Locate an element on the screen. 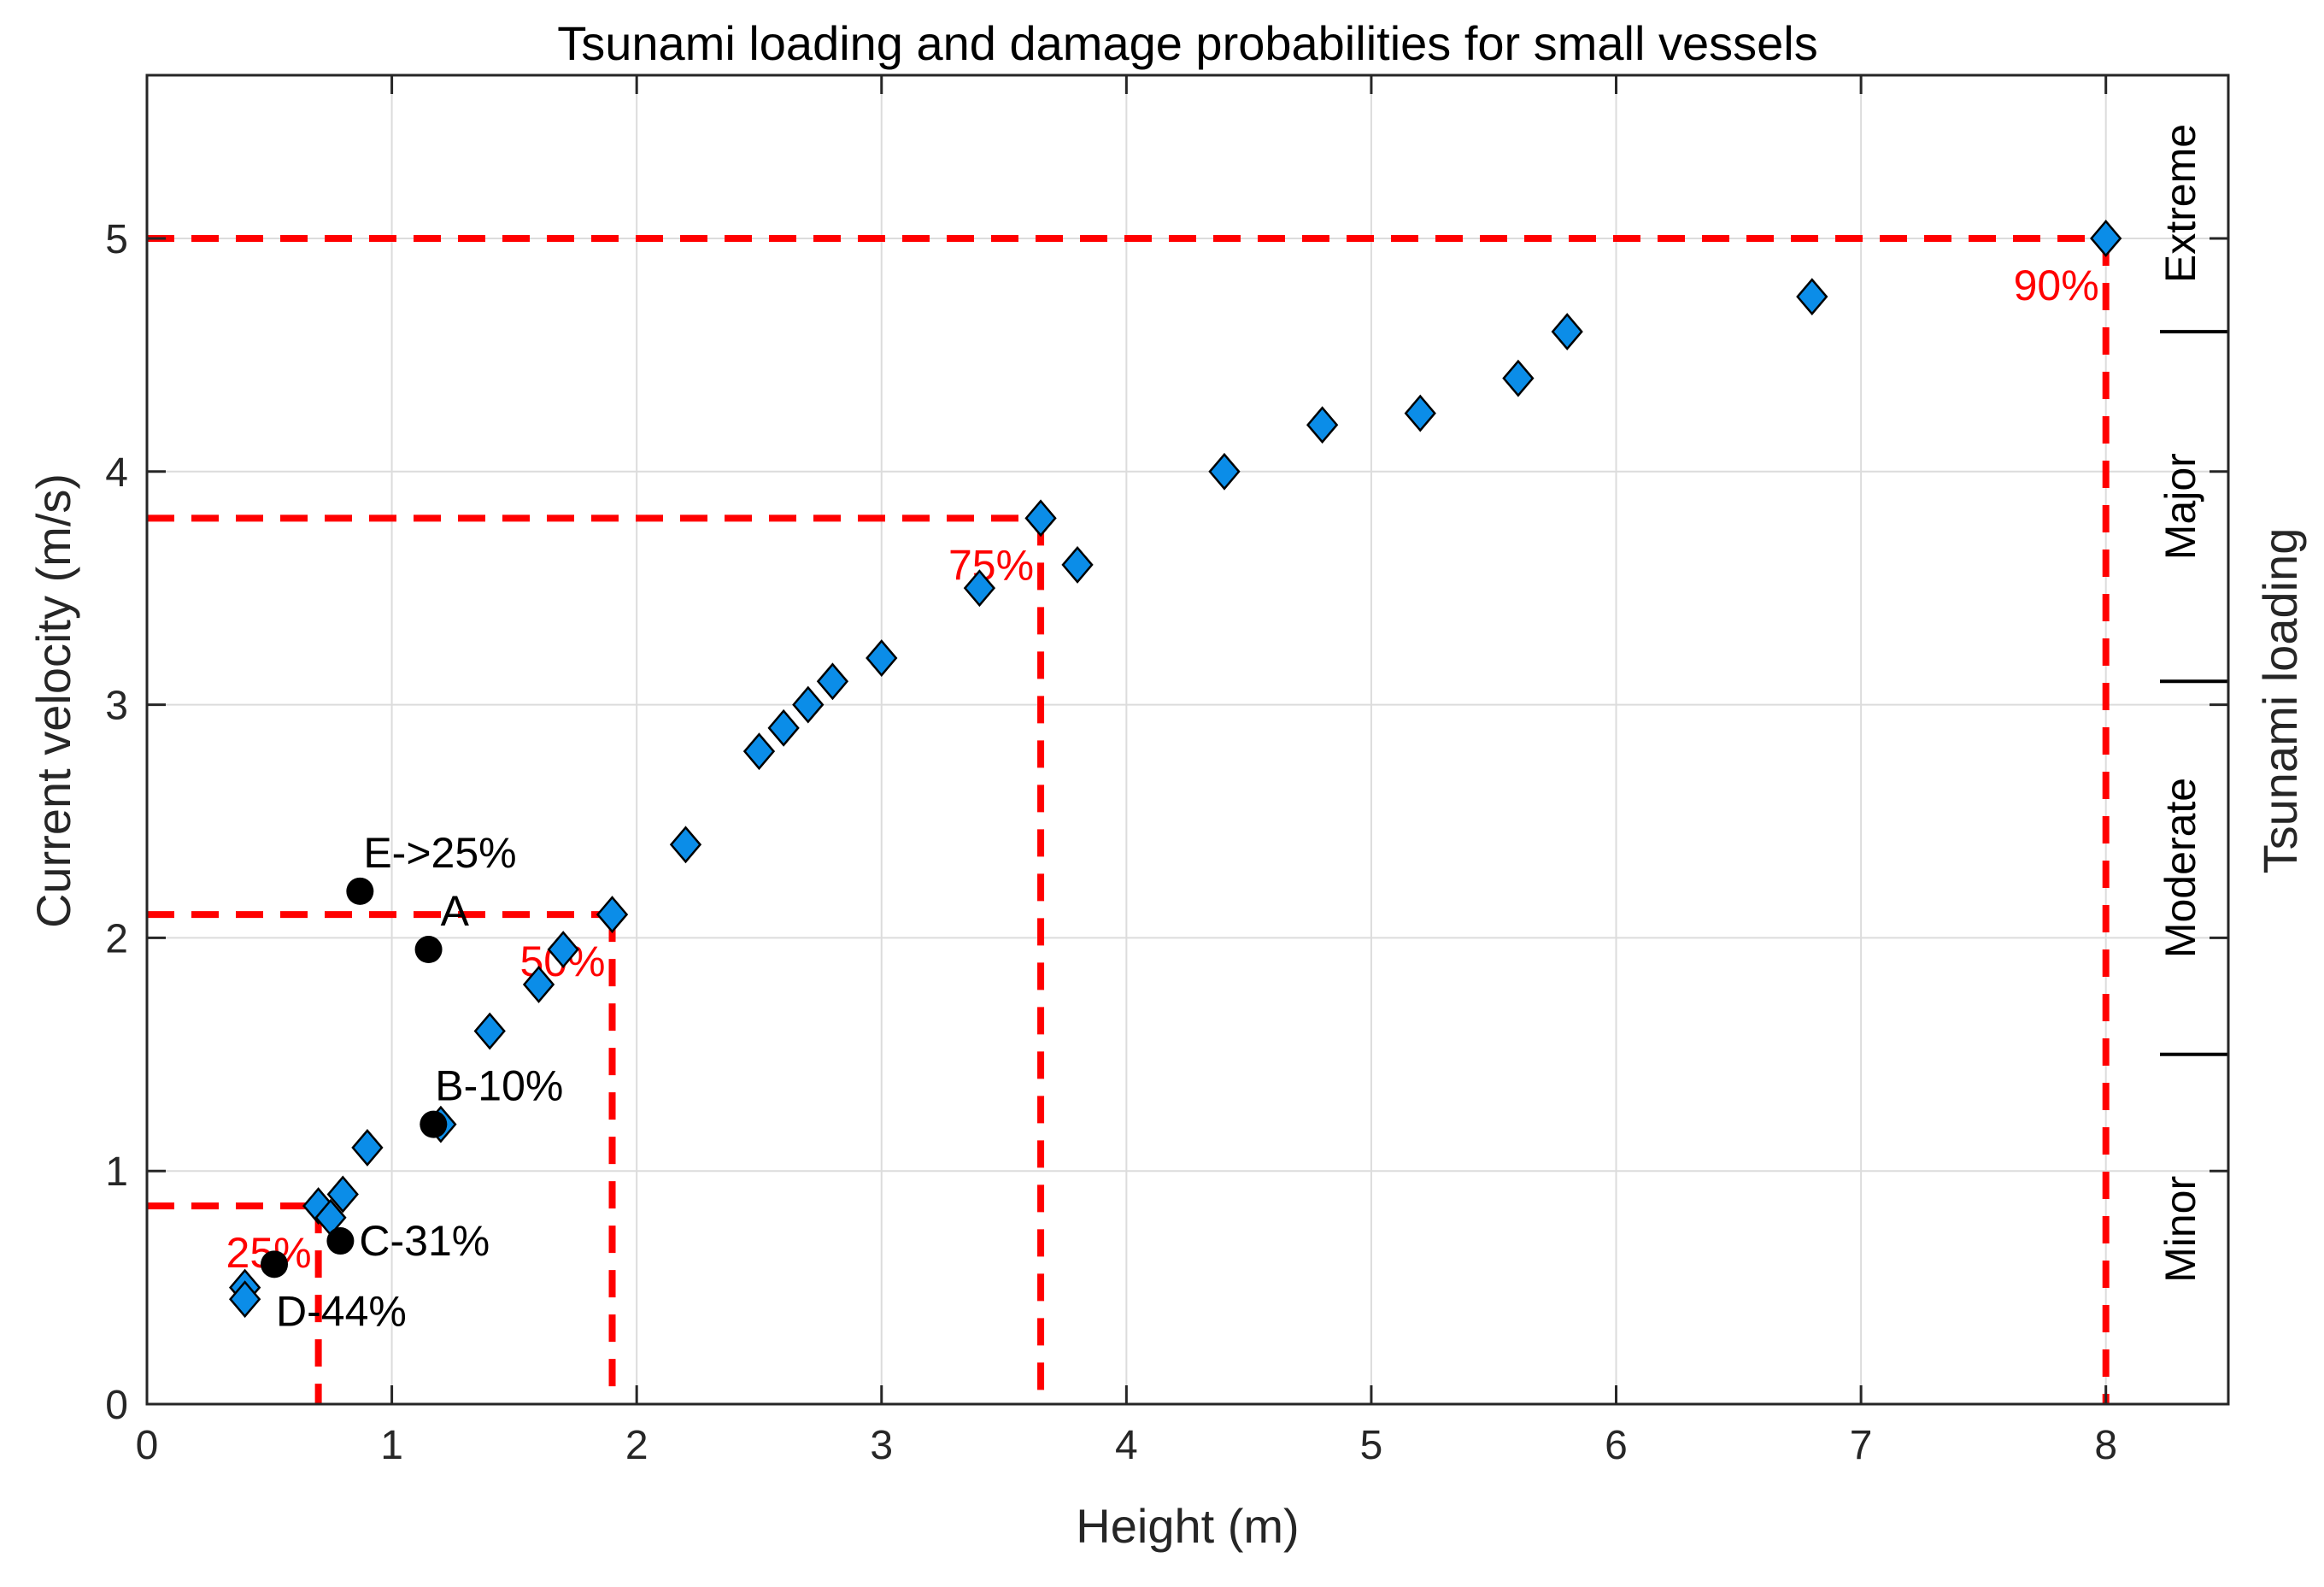  case-label: E->25% is located at coordinates (439, 853).